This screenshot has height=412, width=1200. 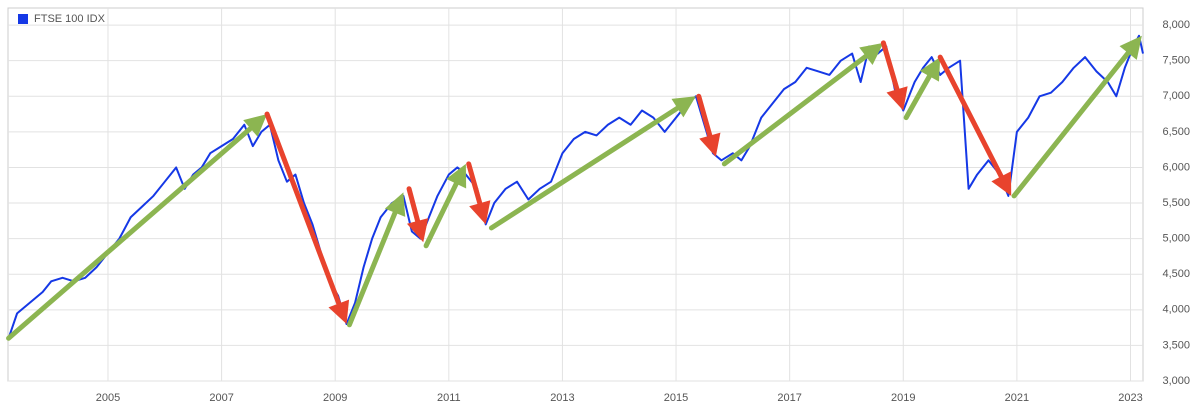 What do you see at coordinates (1017, 398) in the screenshot?
I see `x-tick-label: 2021` at bounding box center [1017, 398].